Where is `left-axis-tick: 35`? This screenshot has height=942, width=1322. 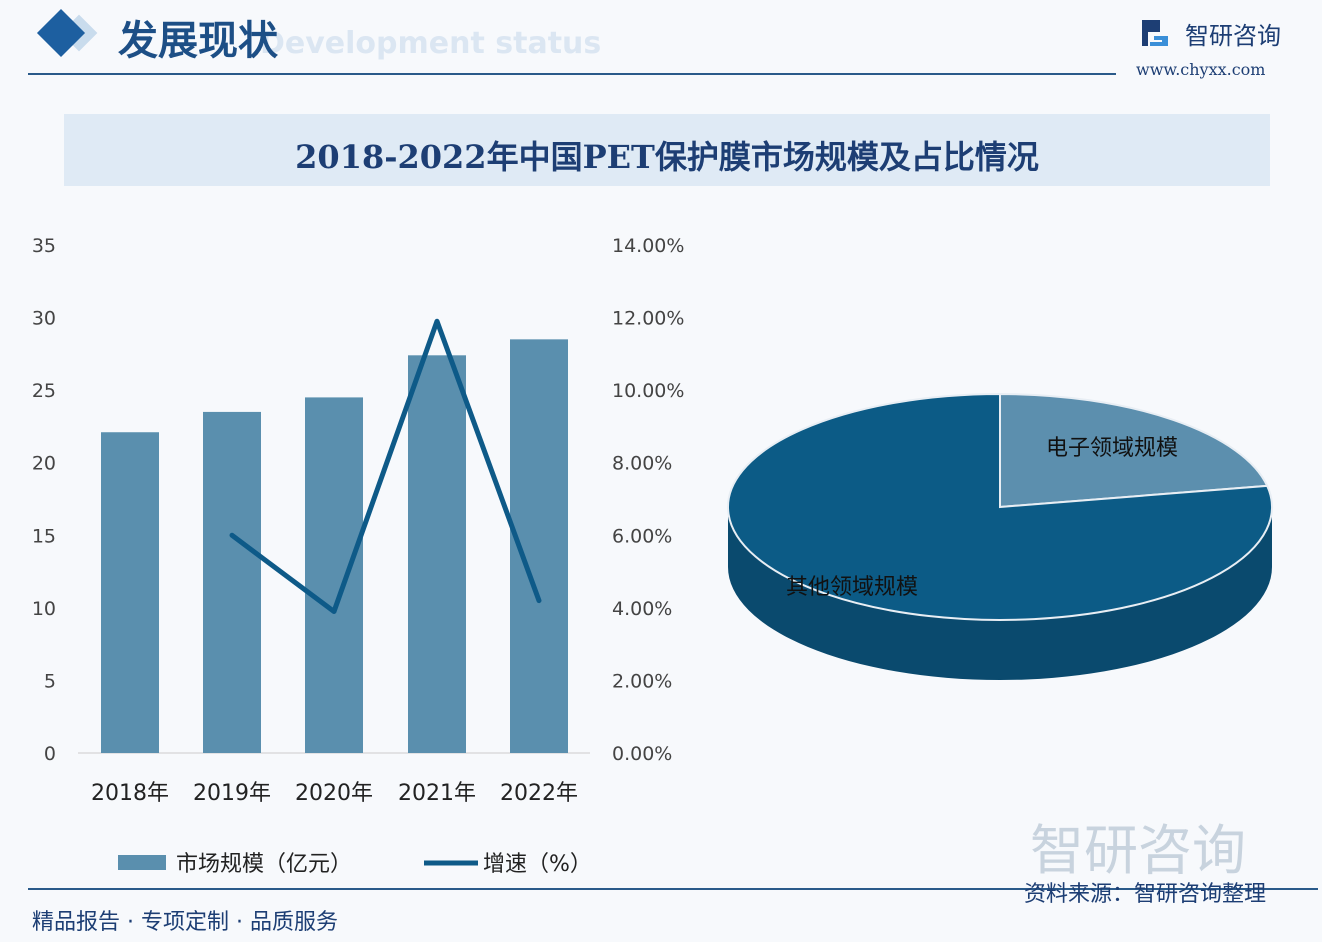 left-axis-tick: 35 is located at coordinates (44, 246).